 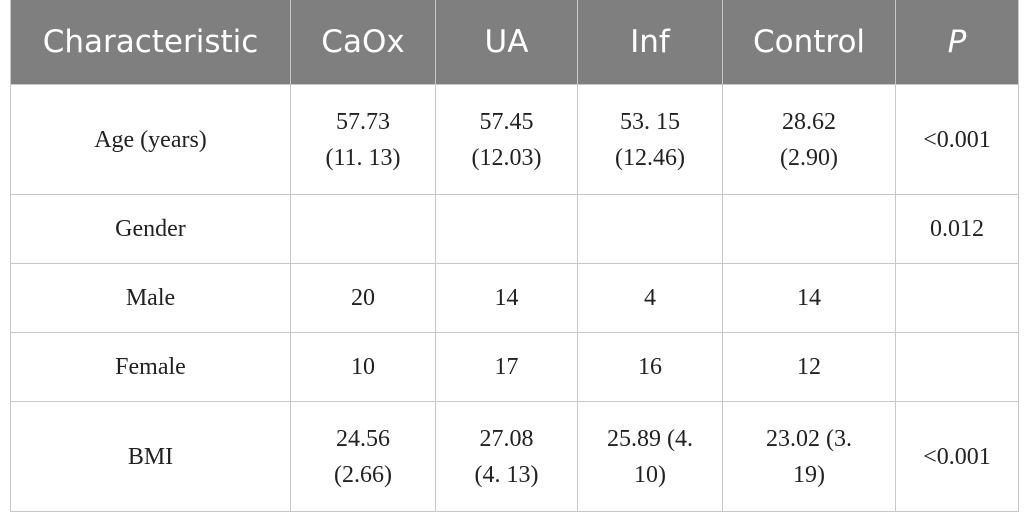 I want to click on table-row: Female 10 17 16 12, so click(x=514, y=367).